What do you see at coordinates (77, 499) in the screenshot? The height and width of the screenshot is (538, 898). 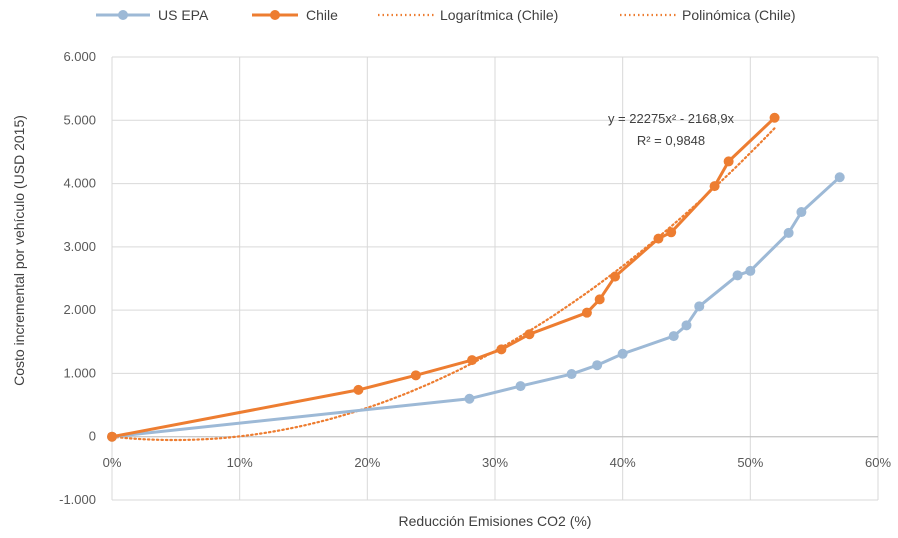 I see `y-tick-label: -1.000` at bounding box center [77, 499].